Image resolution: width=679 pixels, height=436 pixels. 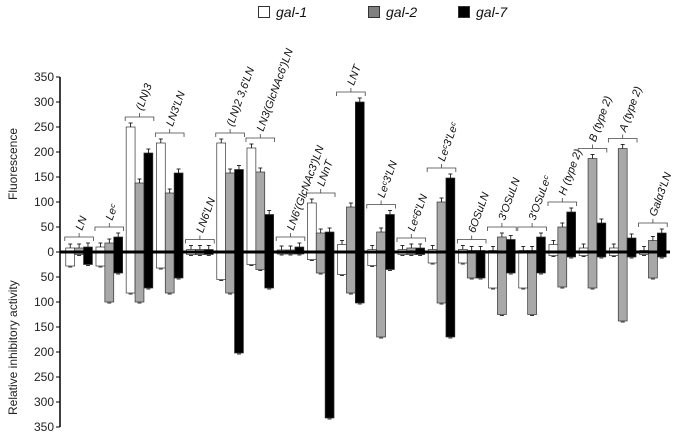 I want to click on legend-label: gal-7, so click(x=492, y=12).